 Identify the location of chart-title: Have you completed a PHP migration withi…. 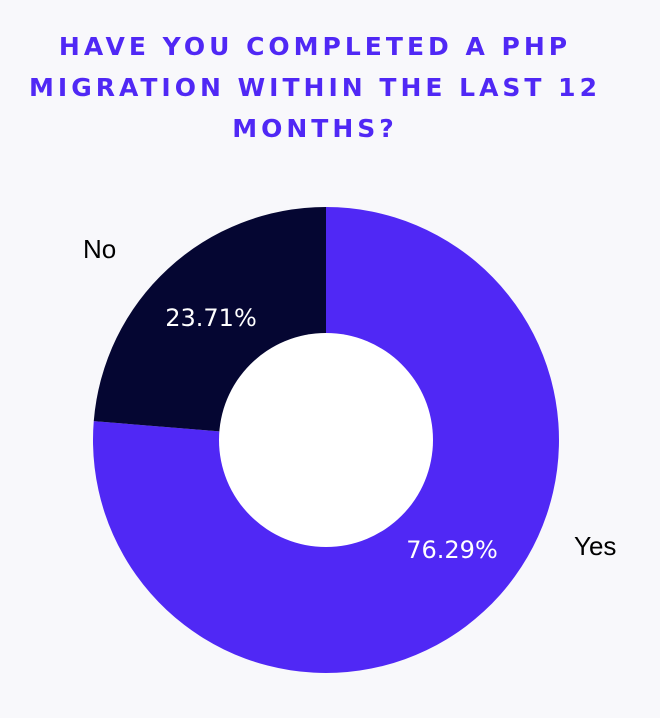
(315, 87).